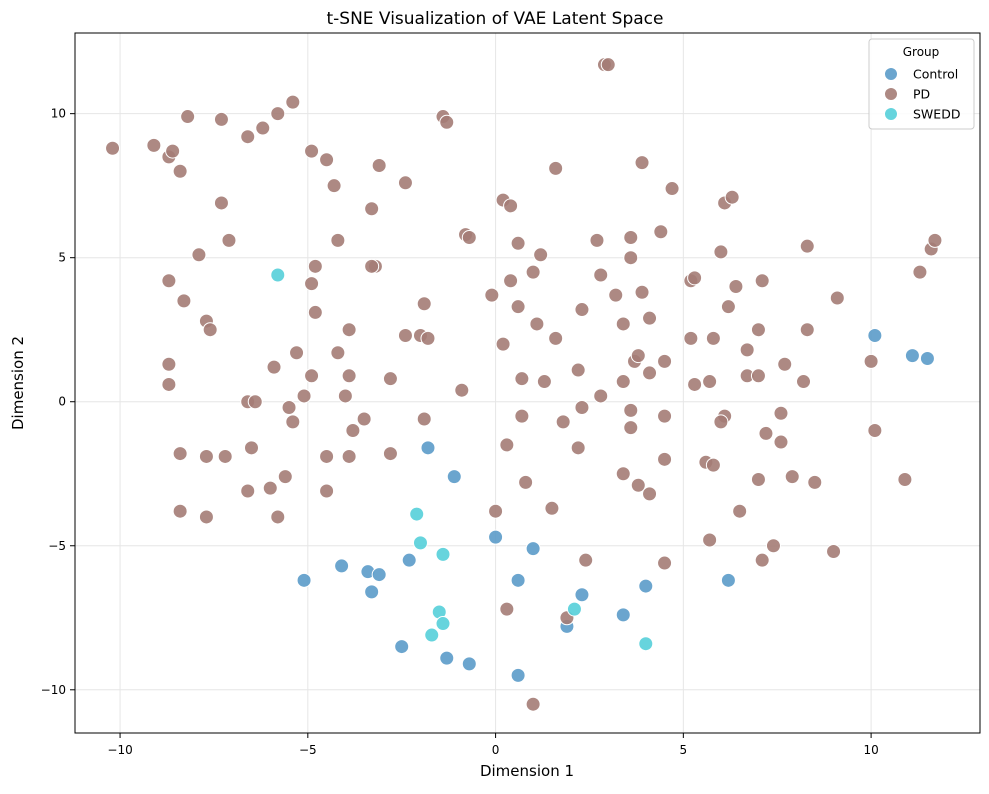  I want to click on x-tick-label: 5, so click(684, 750).